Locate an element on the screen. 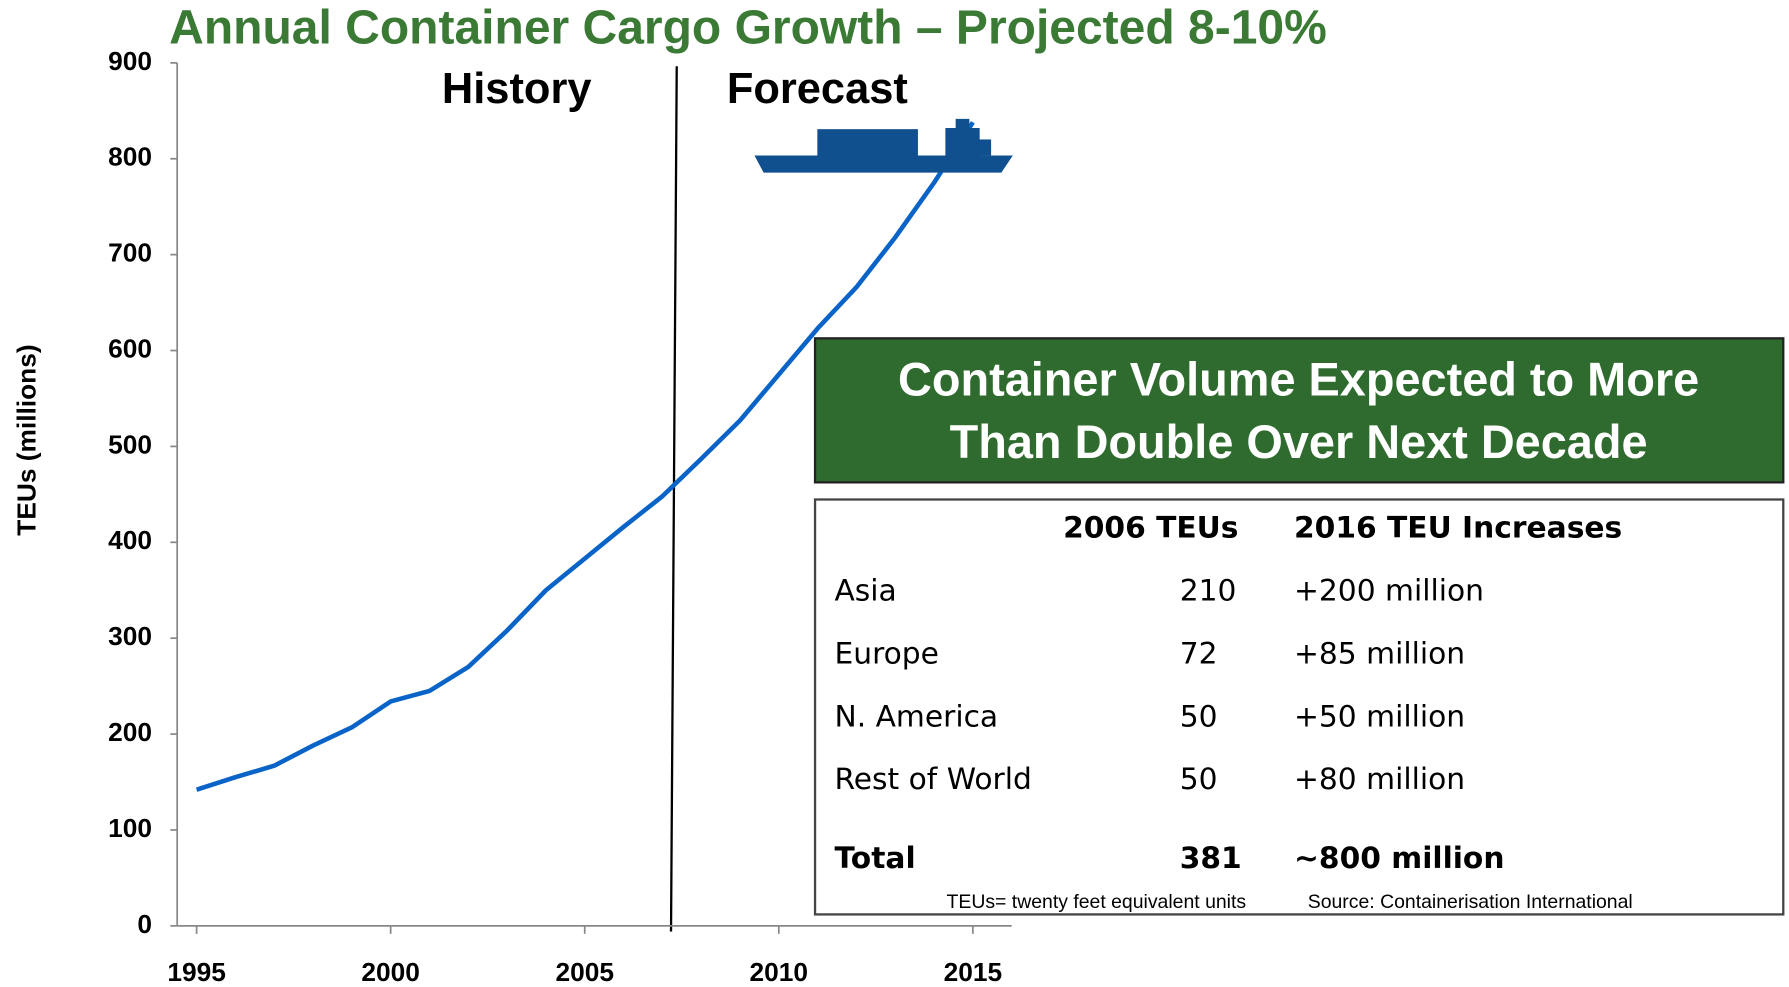 The width and height of the screenshot is (1789, 987). table-header: 2006 TEUs is located at coordinates (1150, 528).